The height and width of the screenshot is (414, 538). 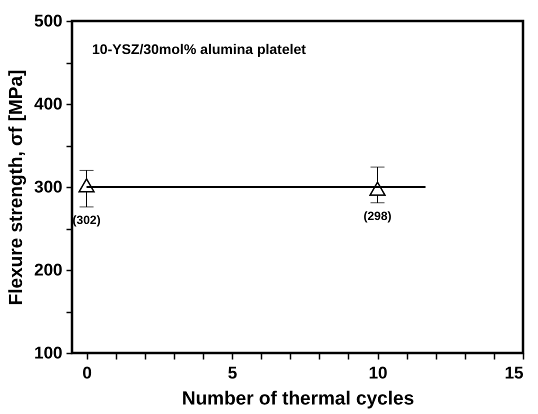 I want to click on x-tick-label: 10, so click(x=378, y=373).